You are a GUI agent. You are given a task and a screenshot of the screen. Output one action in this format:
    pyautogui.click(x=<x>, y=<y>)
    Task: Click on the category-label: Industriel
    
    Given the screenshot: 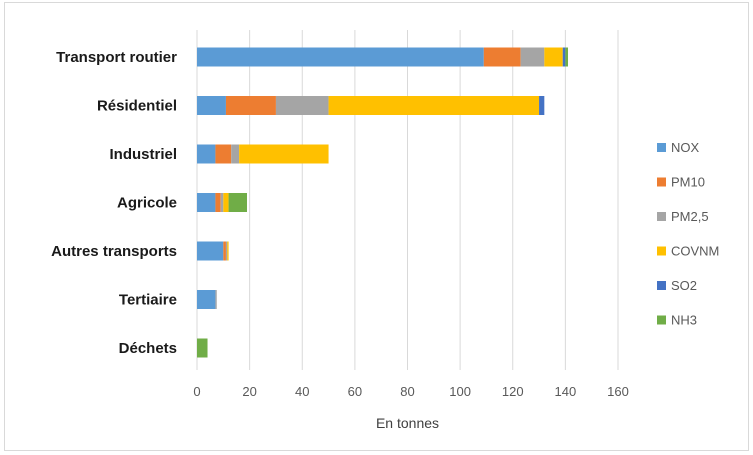 What is the action you would take?
    pyautogui.click(x=143, y=154)
    